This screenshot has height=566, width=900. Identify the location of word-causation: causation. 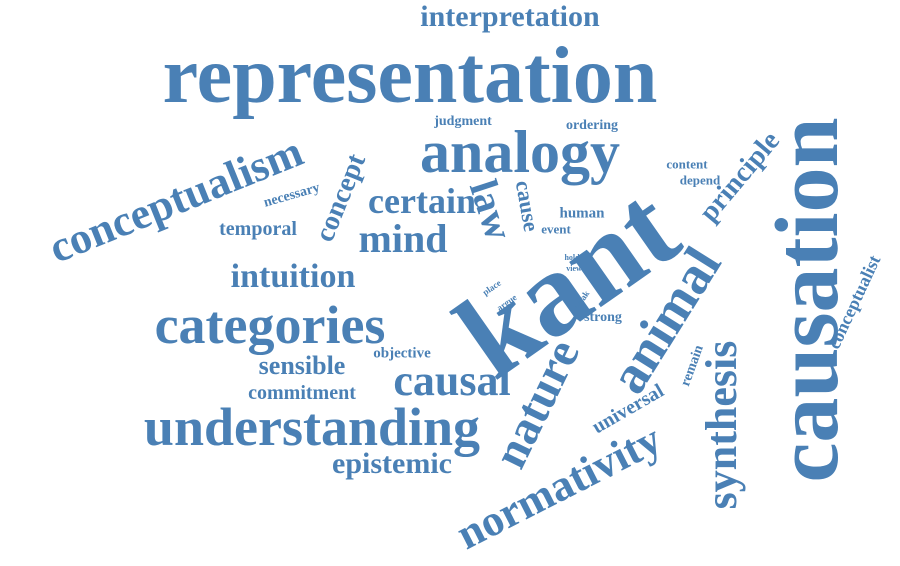
(807, 300).